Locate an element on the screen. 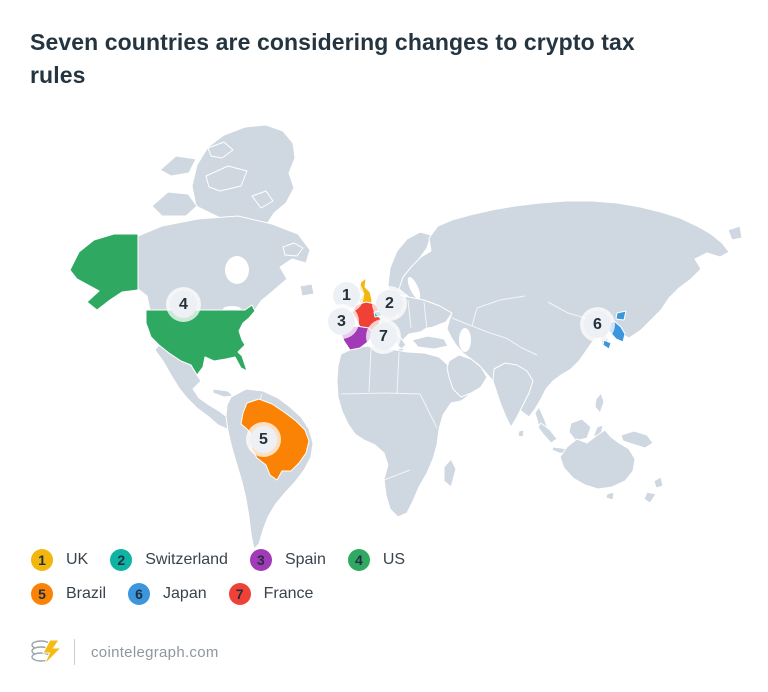 The width and height of the screenshot is (768, 692). legend-row-2: 5 Brazil 6 Japan 7 France is located at coordinates (218, 594).